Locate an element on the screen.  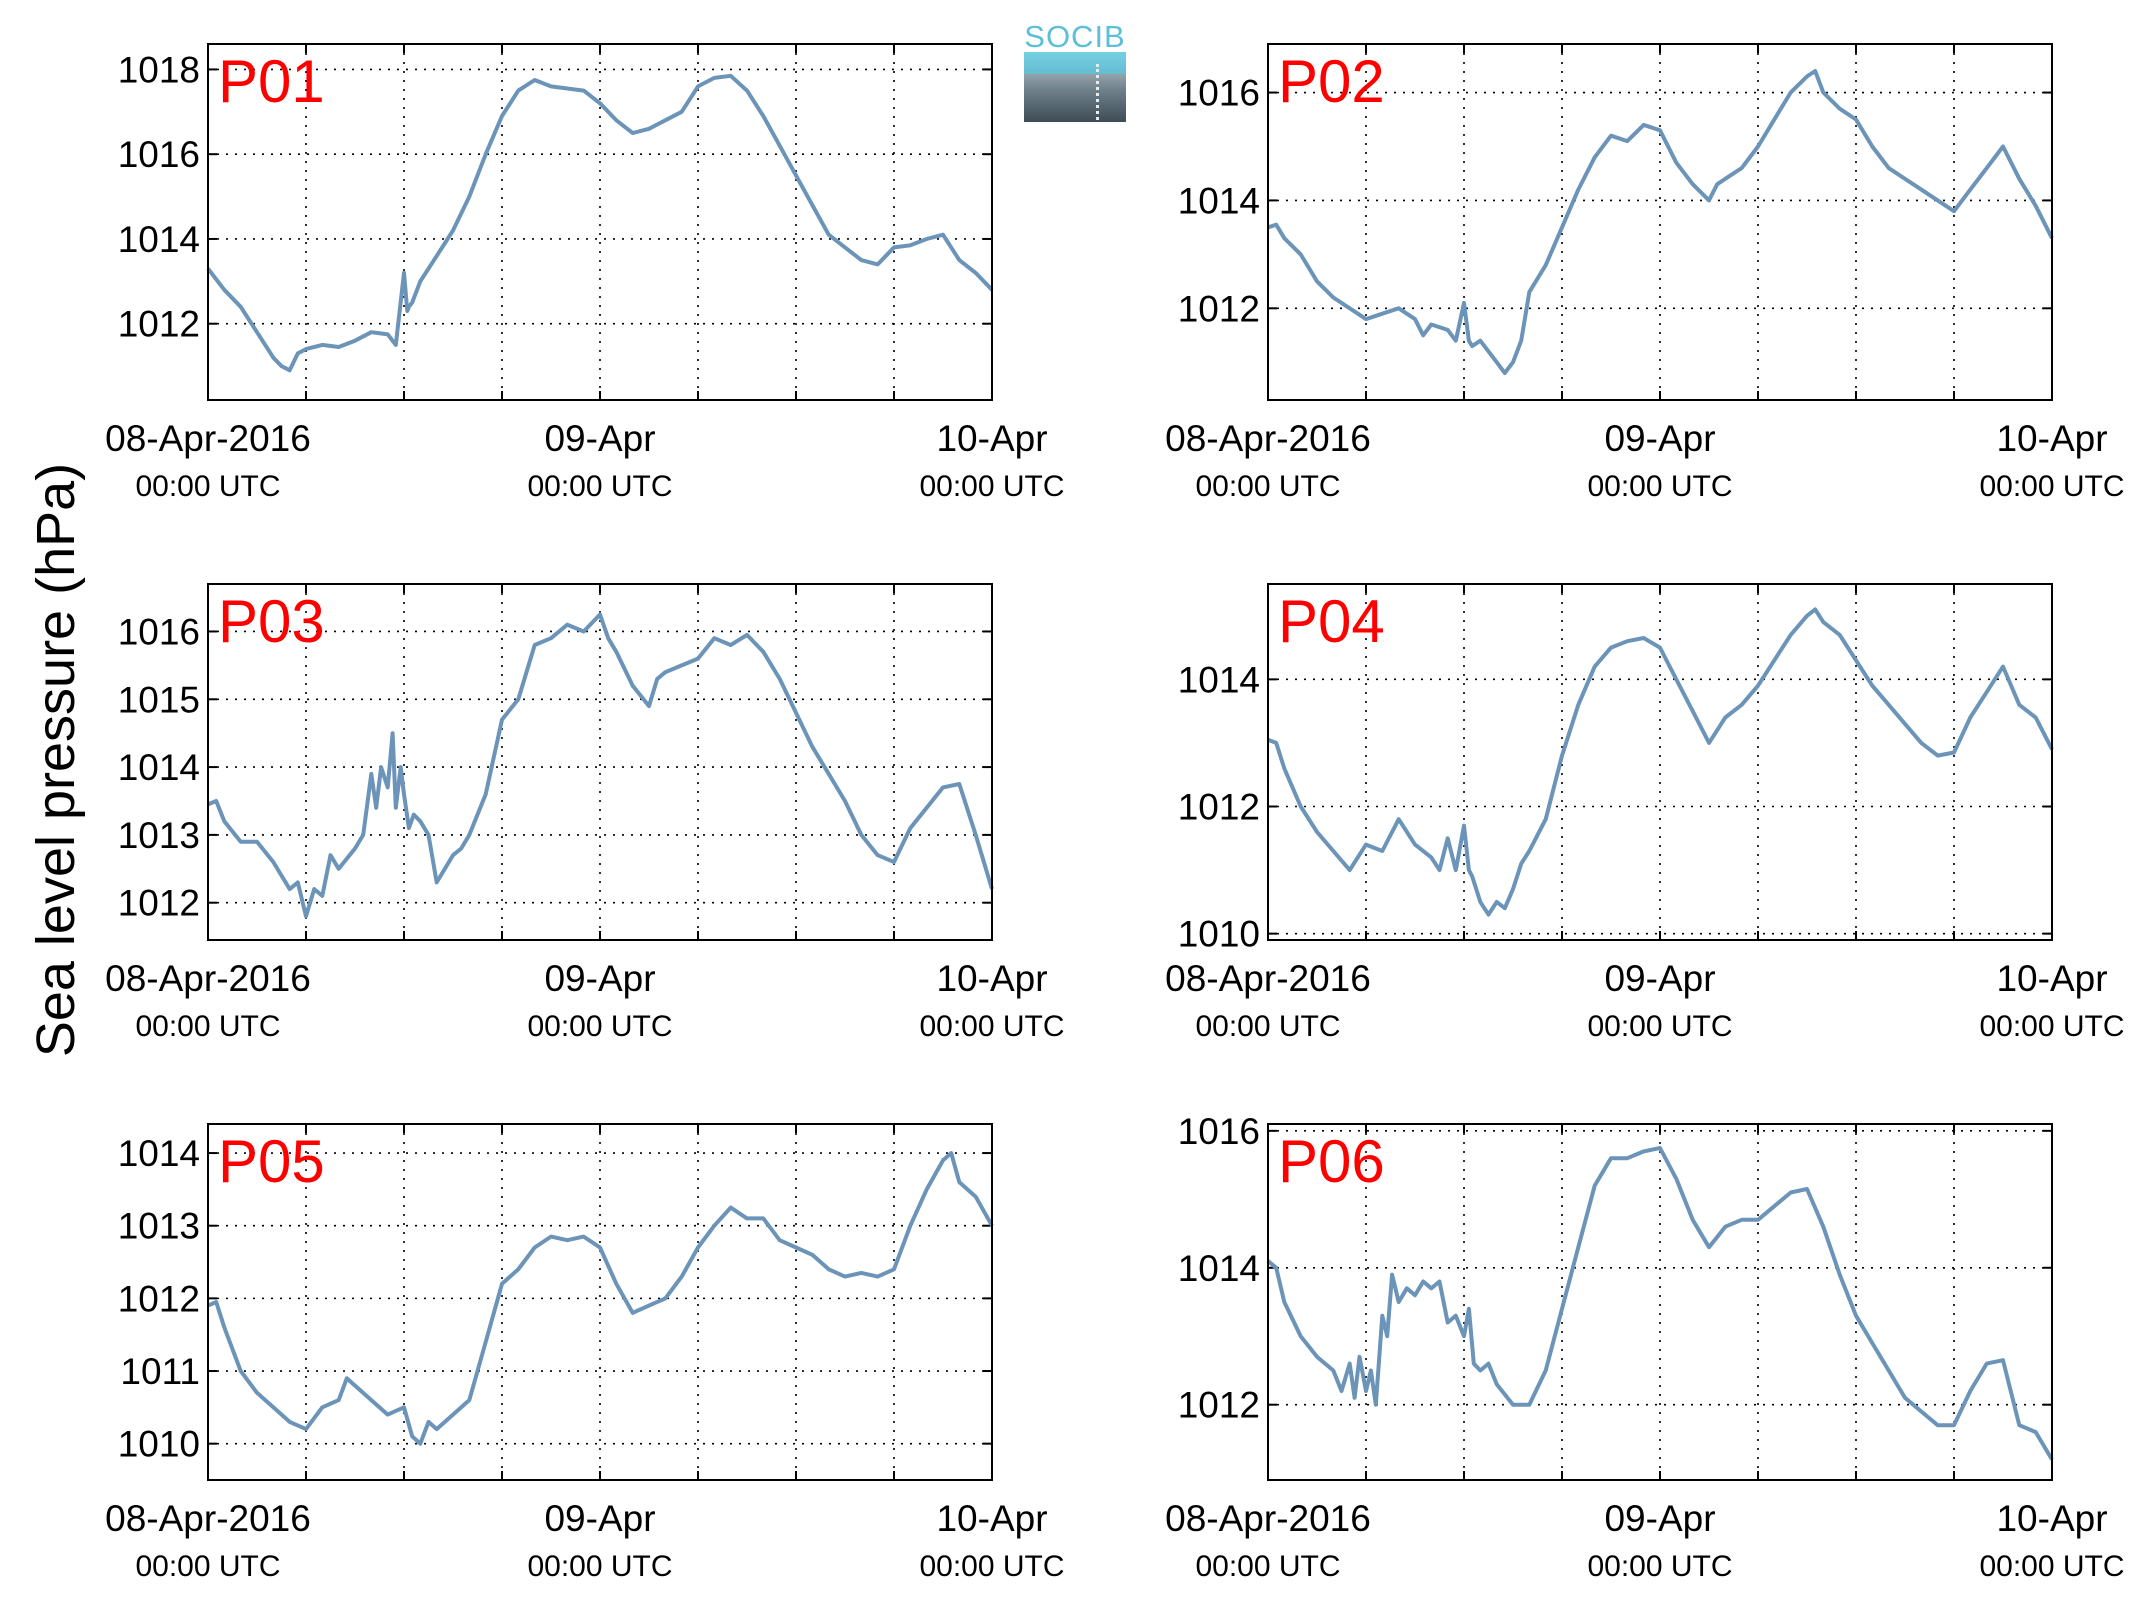
y-tick-label: 1015 is located at coordinates (159, 699).